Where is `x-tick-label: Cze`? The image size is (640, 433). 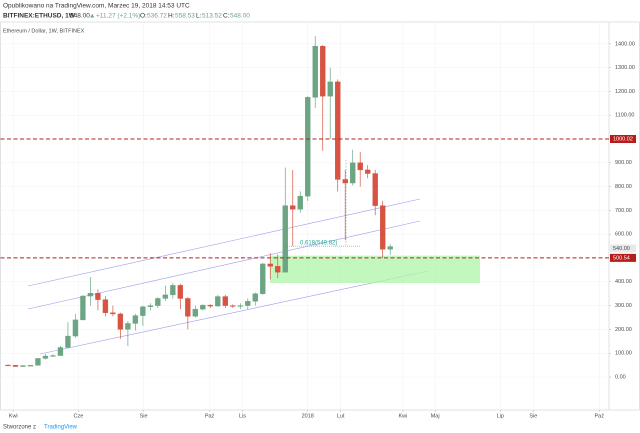
x-tick-label: Cze is located at coordinates (79, 416).